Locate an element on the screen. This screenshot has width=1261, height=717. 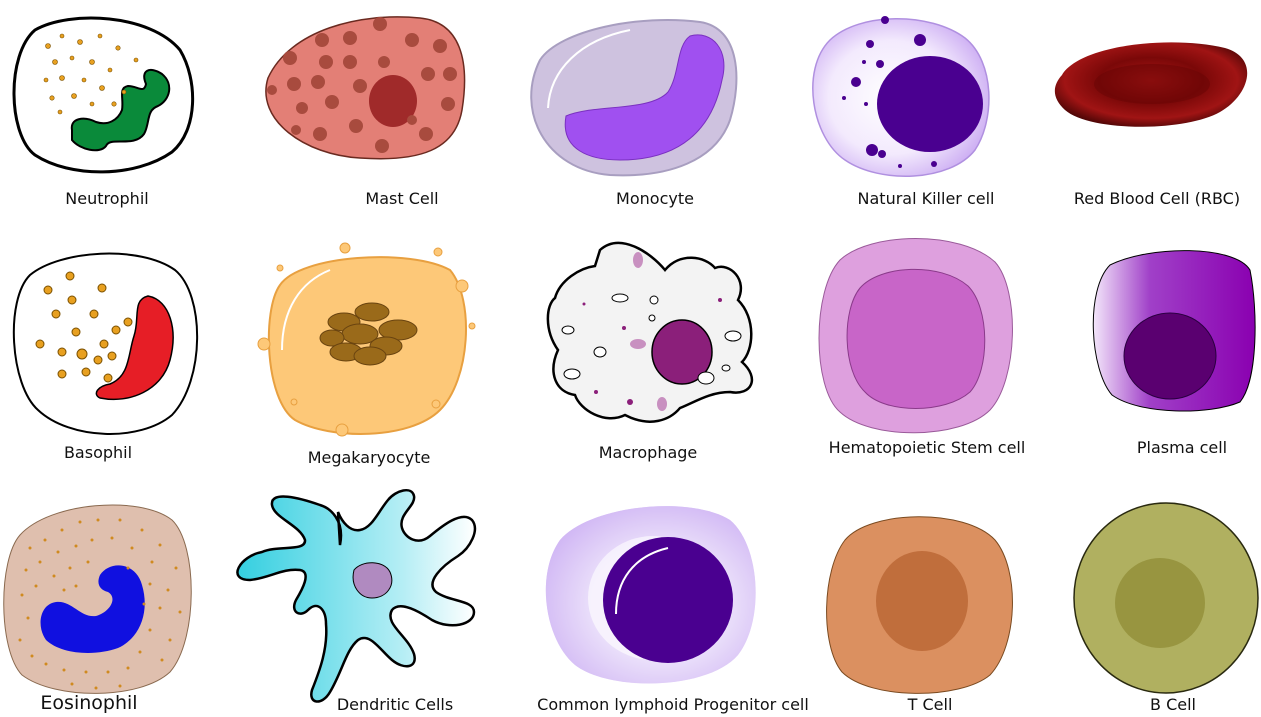
mast-nucleus is located at coordinates (393, 101).